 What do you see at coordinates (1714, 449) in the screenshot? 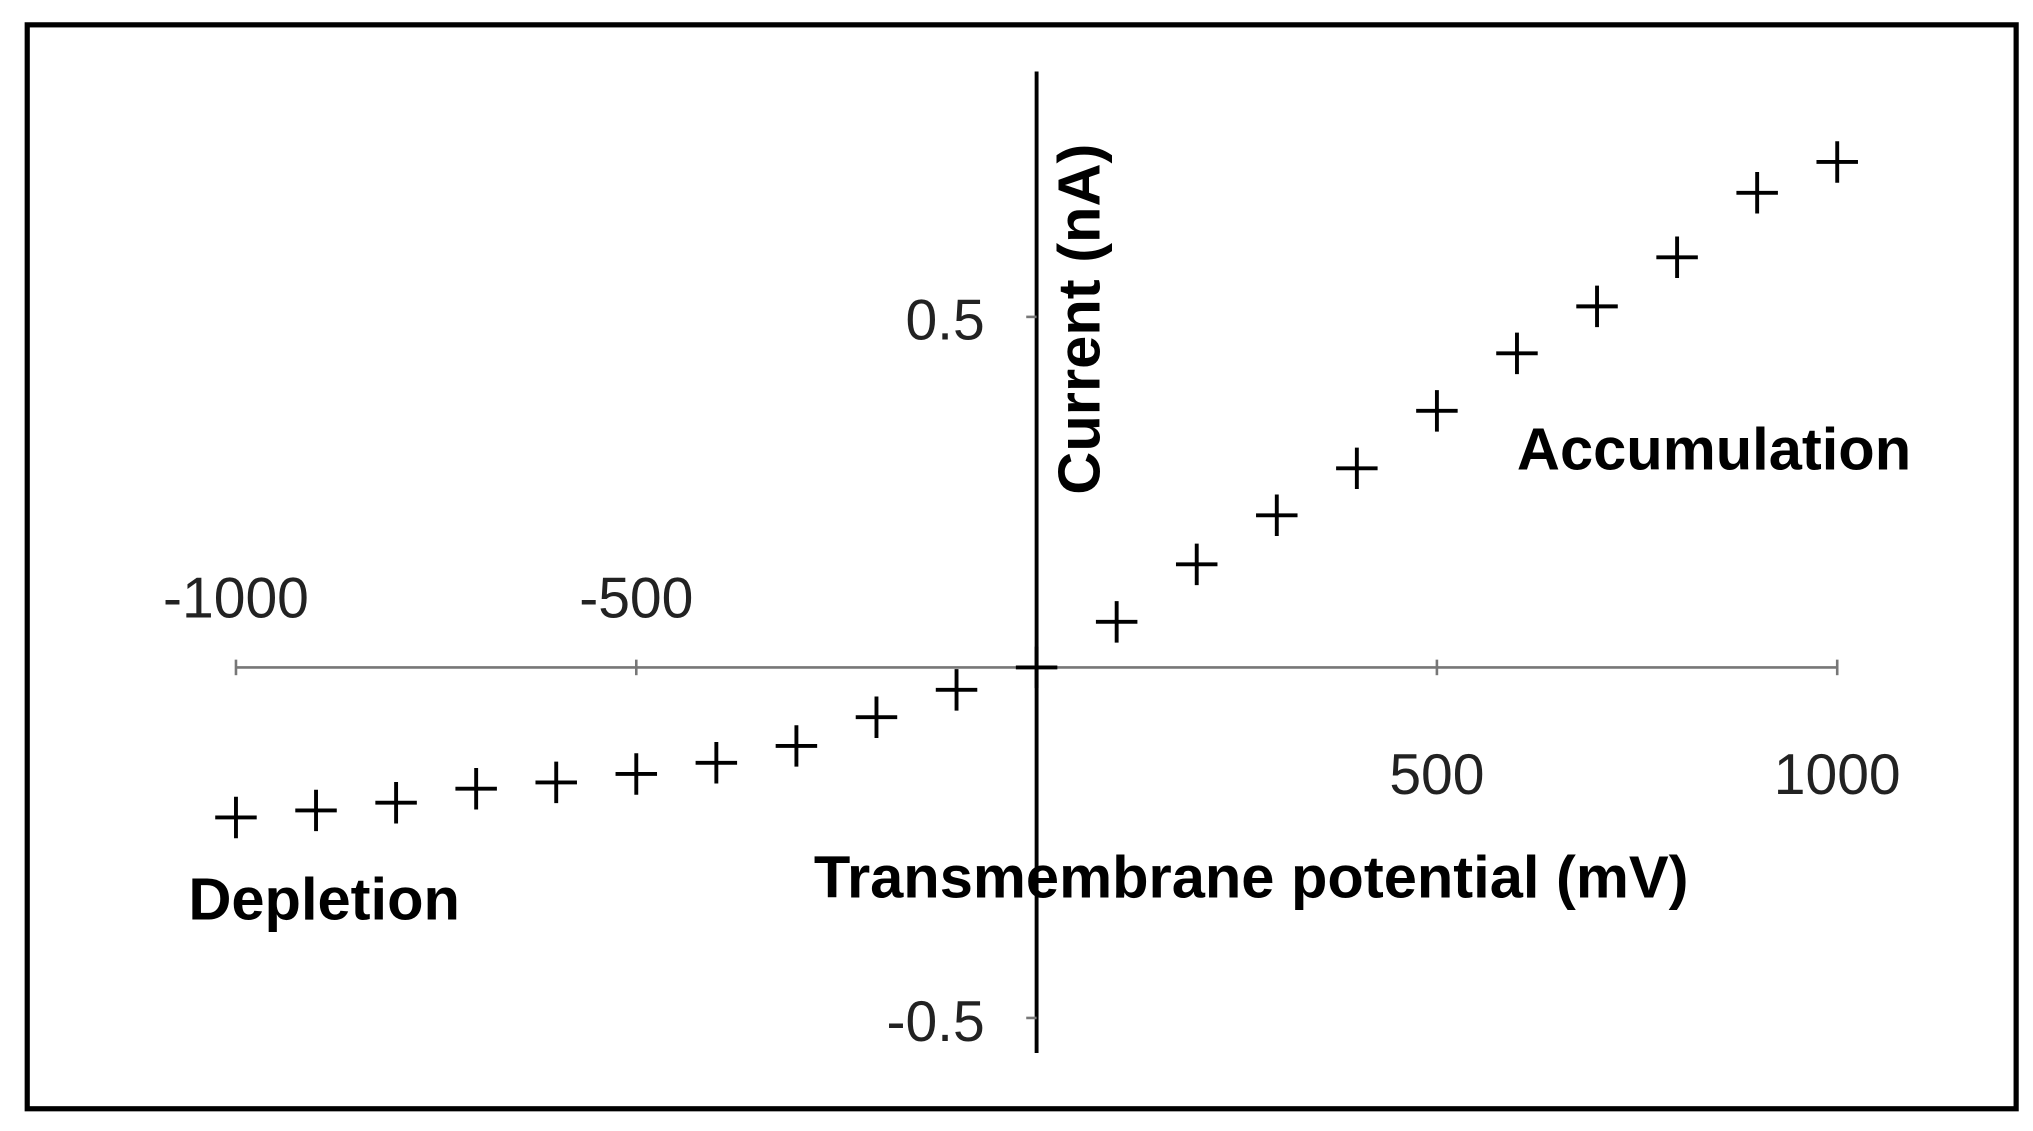
I see `annotation: Accumulation` at bounding box center [1714, 449].